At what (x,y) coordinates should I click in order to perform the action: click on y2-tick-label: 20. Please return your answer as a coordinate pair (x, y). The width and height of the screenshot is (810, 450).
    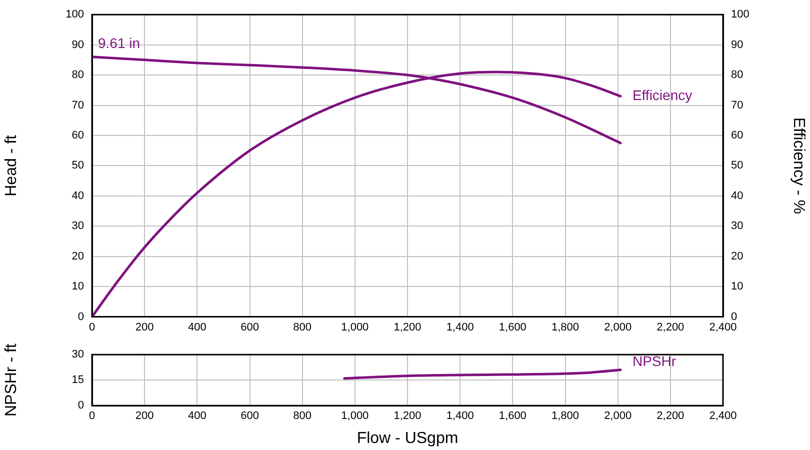
    Looking at the image, I should click on (737, 256).